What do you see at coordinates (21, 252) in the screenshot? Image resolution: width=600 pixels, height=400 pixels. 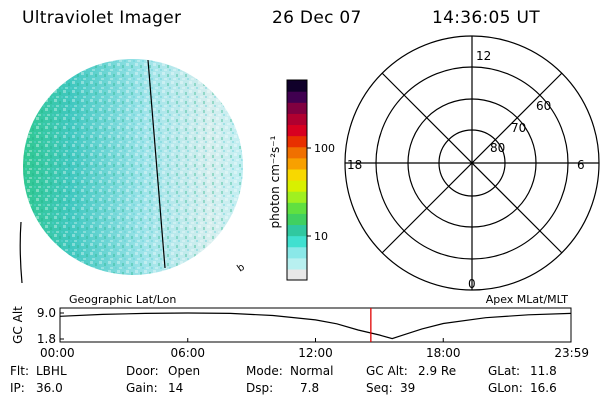 I see `limb-line` at bounding box center [21, 252].